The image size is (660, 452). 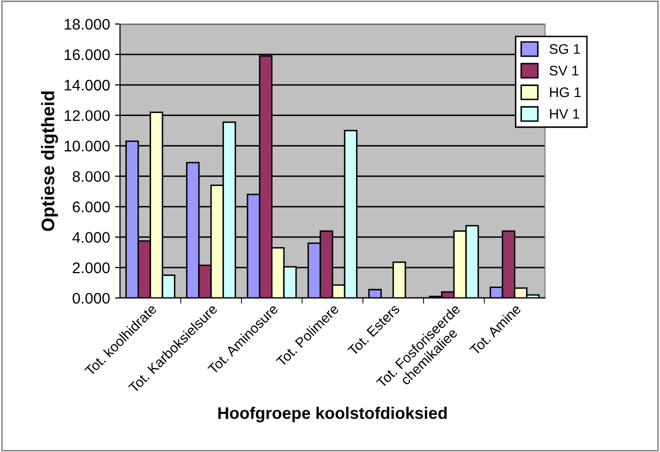 I want to click on y-tick-label: 0.000, so click(x=91, y=298).